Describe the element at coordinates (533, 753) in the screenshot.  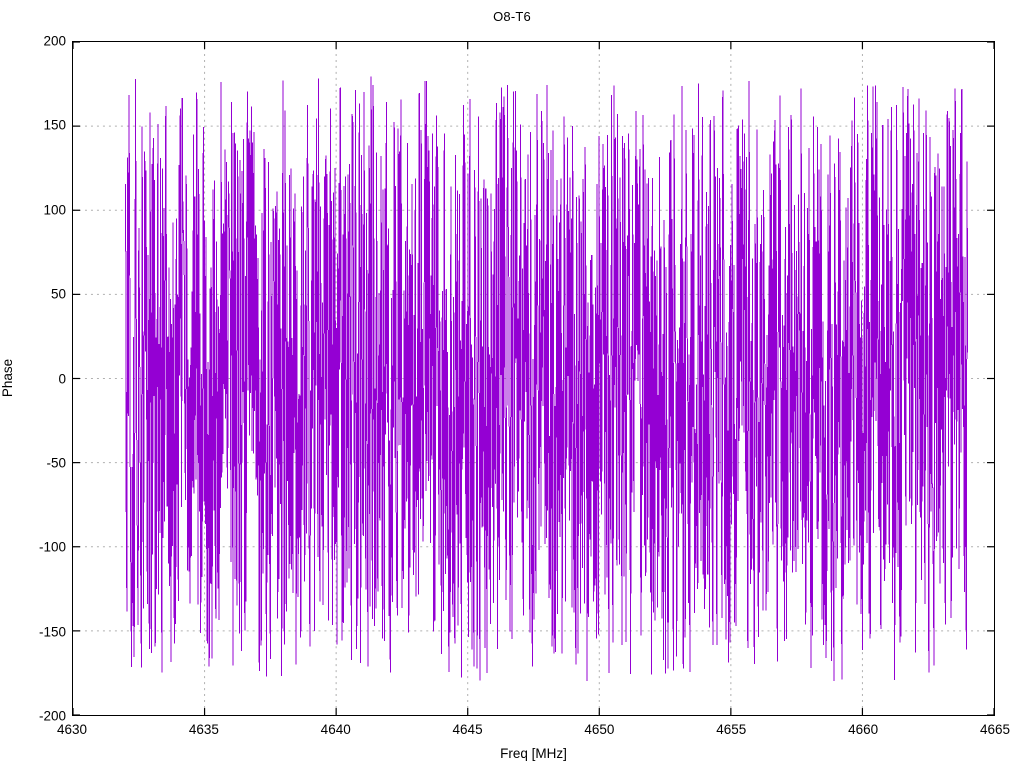
I see `x-axis-label: Freq [MHz]` at that location.